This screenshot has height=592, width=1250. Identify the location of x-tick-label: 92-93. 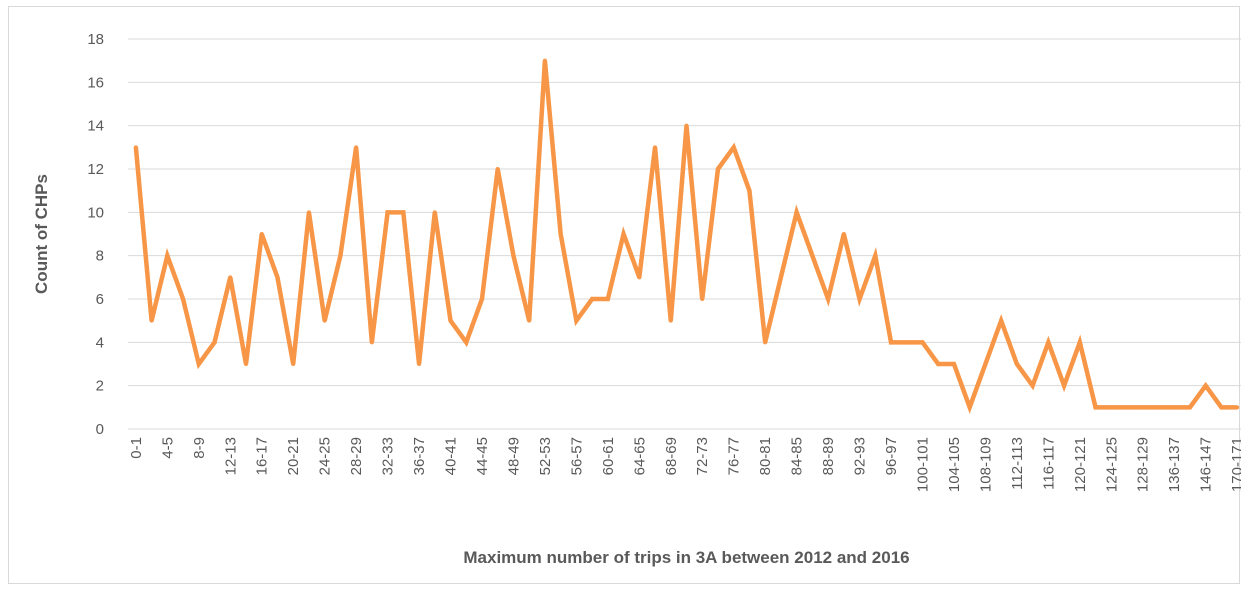
(860, 456).